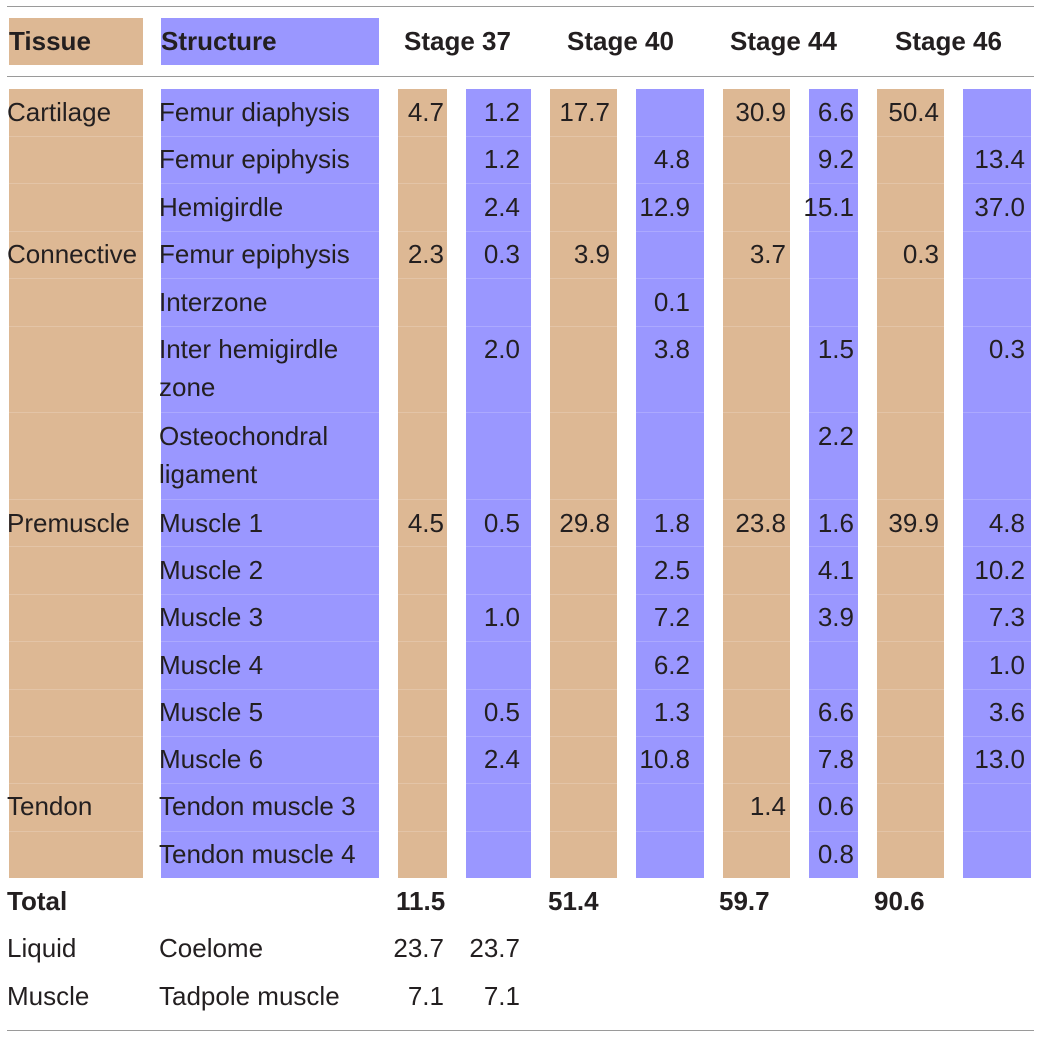 The width and height of the screenshot is (1040, 1037). I want to click on structure-cell: Femur diaphysis, so click(254, 112).